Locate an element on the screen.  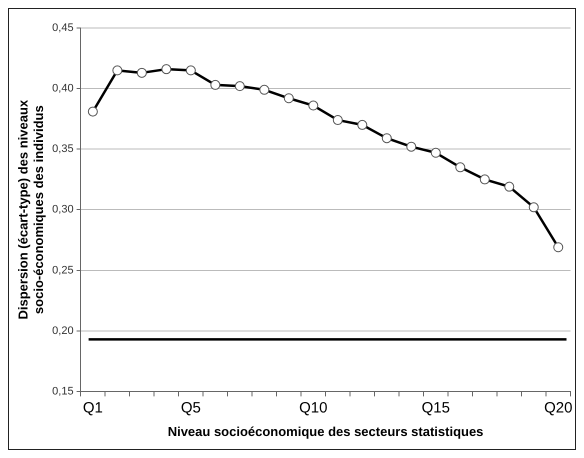
x-tick-label: Q20 is located at coordinates (558, 408).